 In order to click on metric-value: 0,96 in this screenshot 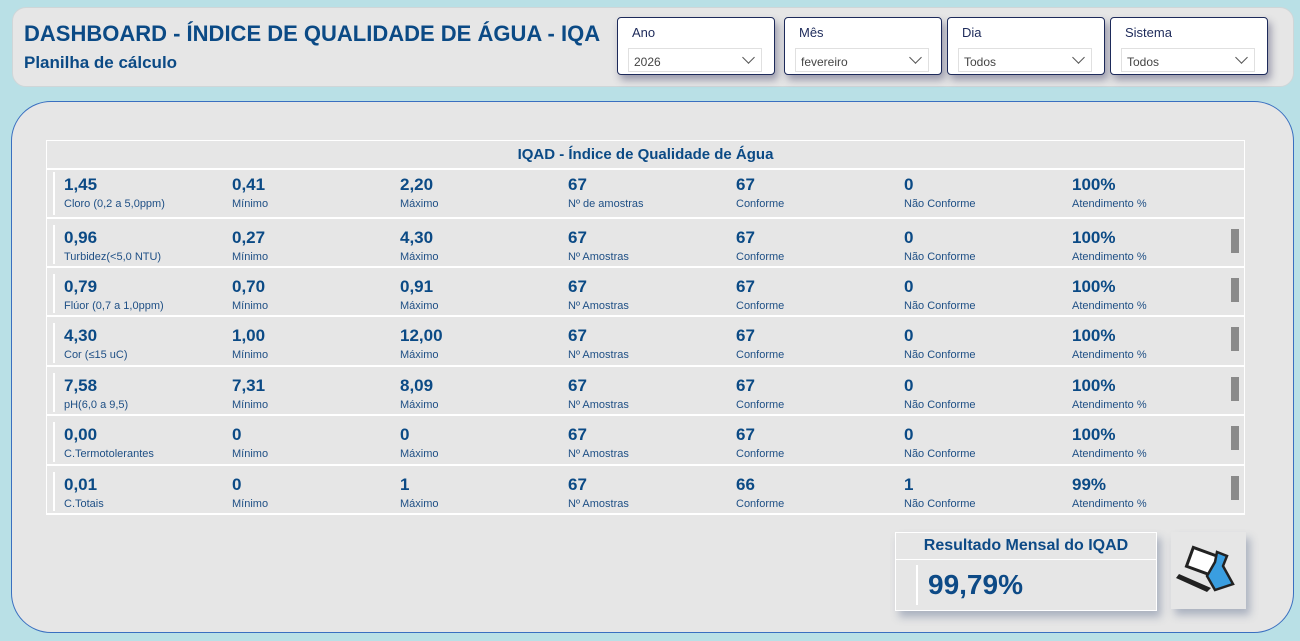, I will do `click(81, 237)`.